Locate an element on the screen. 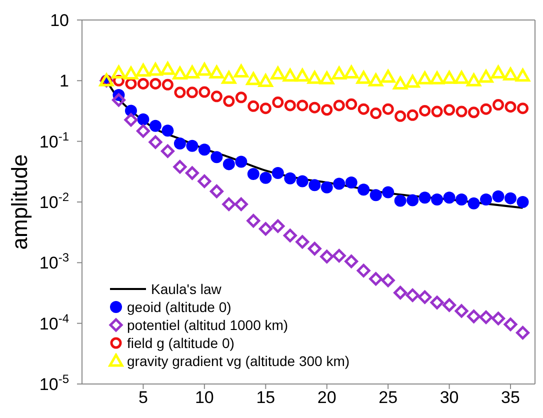  y-tick-label: 10$^{-4}$ is located at coordinates (54, 322).